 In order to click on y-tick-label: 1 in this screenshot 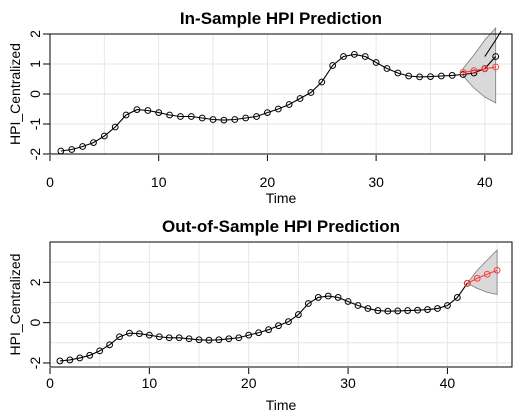, I will do `click(35, 64)`.